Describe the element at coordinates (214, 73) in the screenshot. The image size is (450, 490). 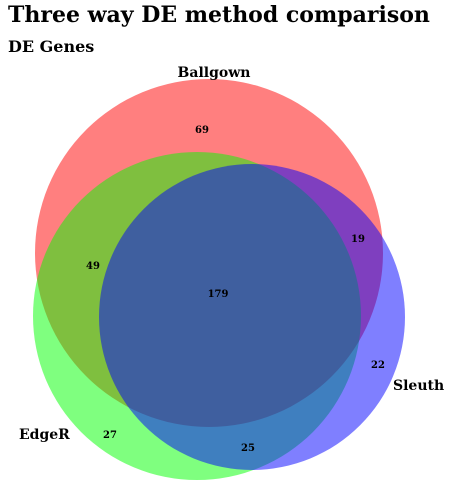
I see `ballgown-set-label: Ballgown` at that location.